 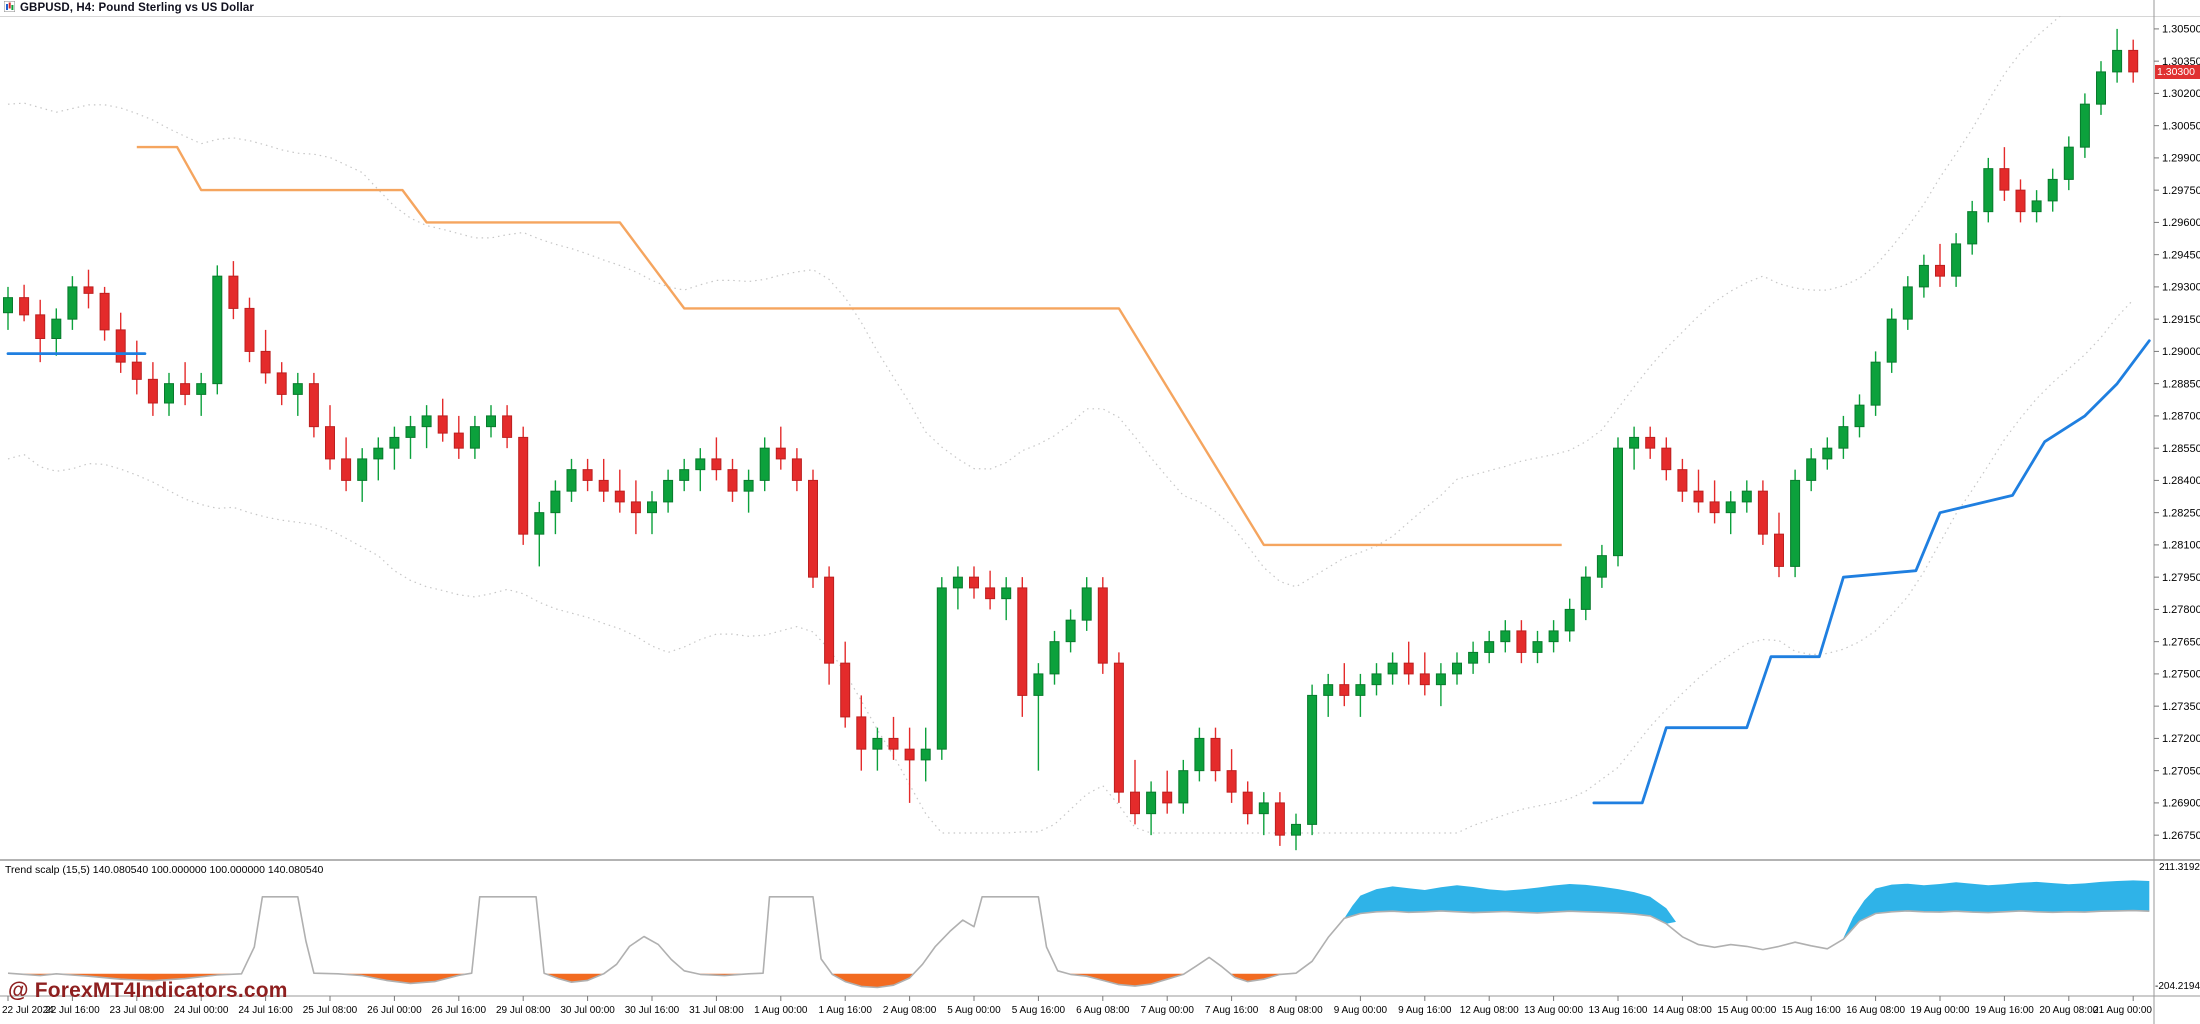 What do you see at coordinates (1296, 1010) in the screenshot?
I see `time-axis-label: 8 Aug 08:00` at bounding box center [1296, 1010].